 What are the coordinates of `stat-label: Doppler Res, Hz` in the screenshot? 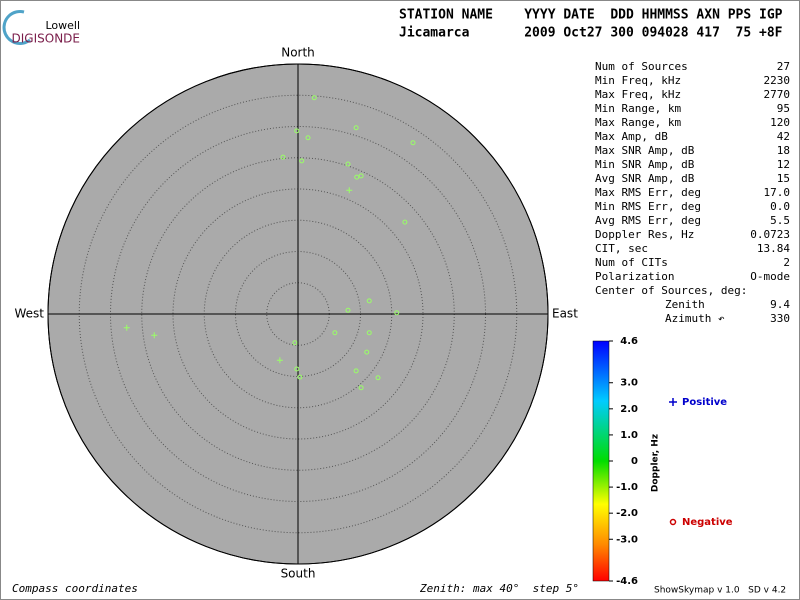 It's located at (644, 234).